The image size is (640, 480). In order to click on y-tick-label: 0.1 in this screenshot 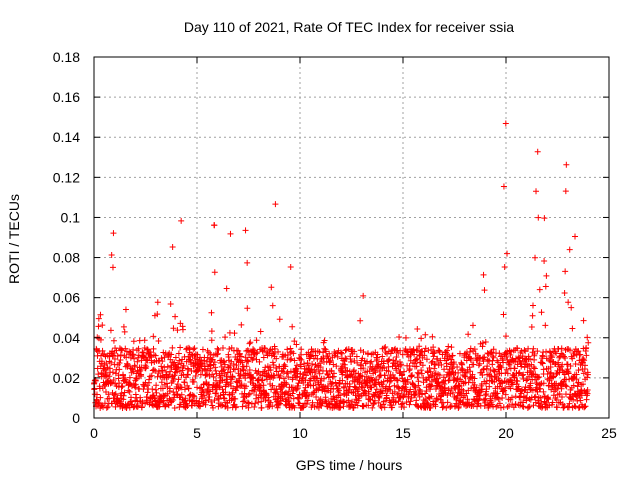, I will do `click(71, 217)`.